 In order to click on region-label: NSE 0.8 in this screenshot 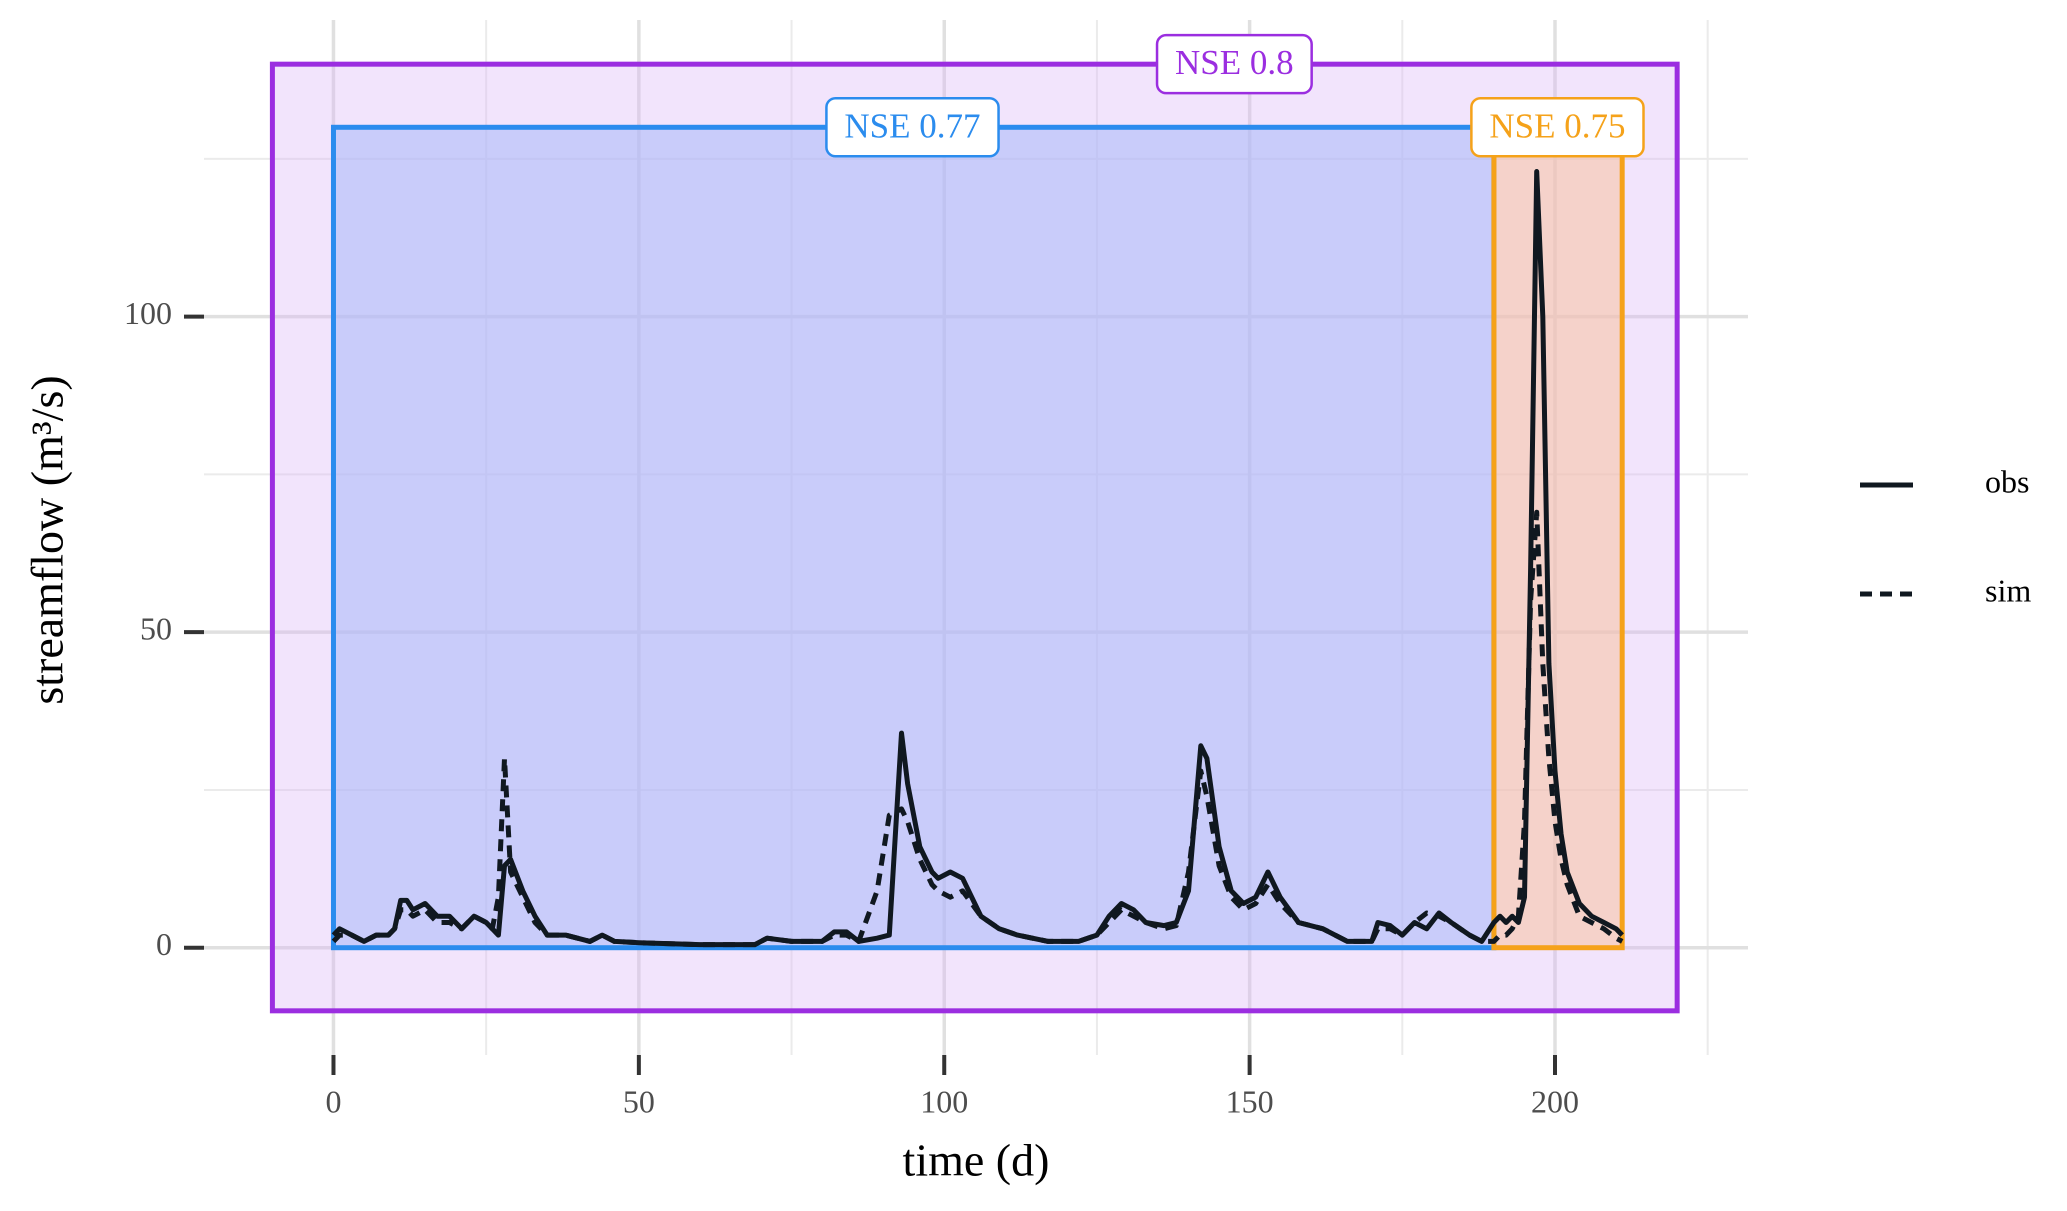, I will do `click(1234, 62)`.